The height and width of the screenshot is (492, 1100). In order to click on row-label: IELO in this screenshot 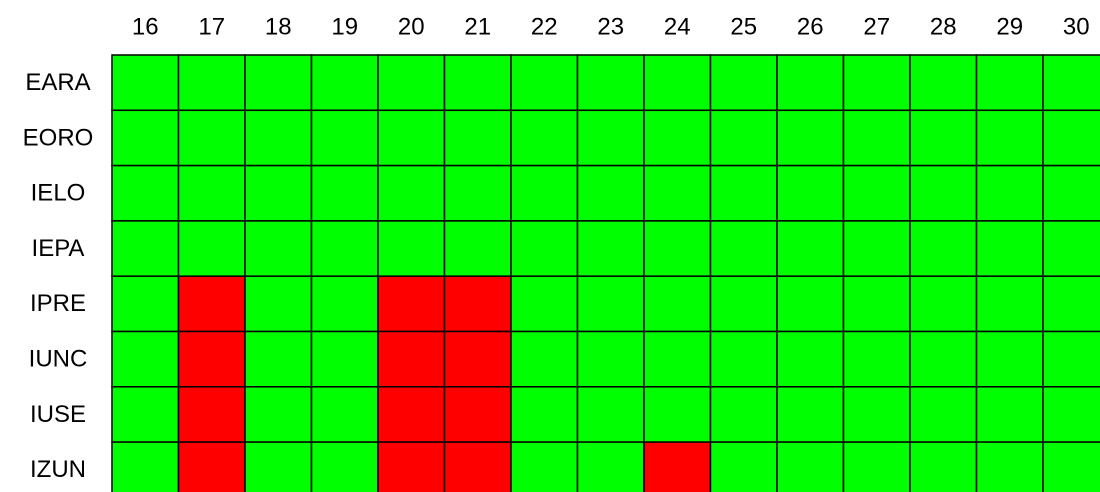, I will do `click(58, 193)`.